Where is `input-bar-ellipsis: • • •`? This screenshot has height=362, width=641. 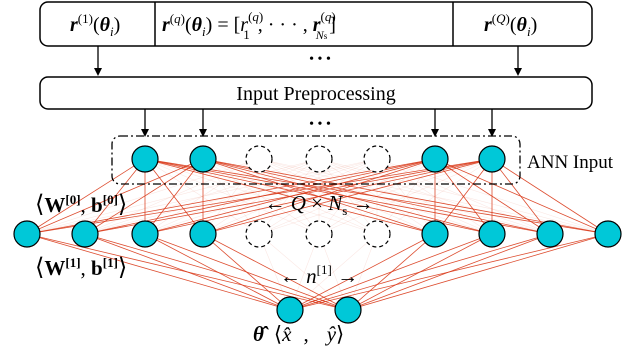
input-bar-ellipsis: • • • is located at coordinates (320, 59).